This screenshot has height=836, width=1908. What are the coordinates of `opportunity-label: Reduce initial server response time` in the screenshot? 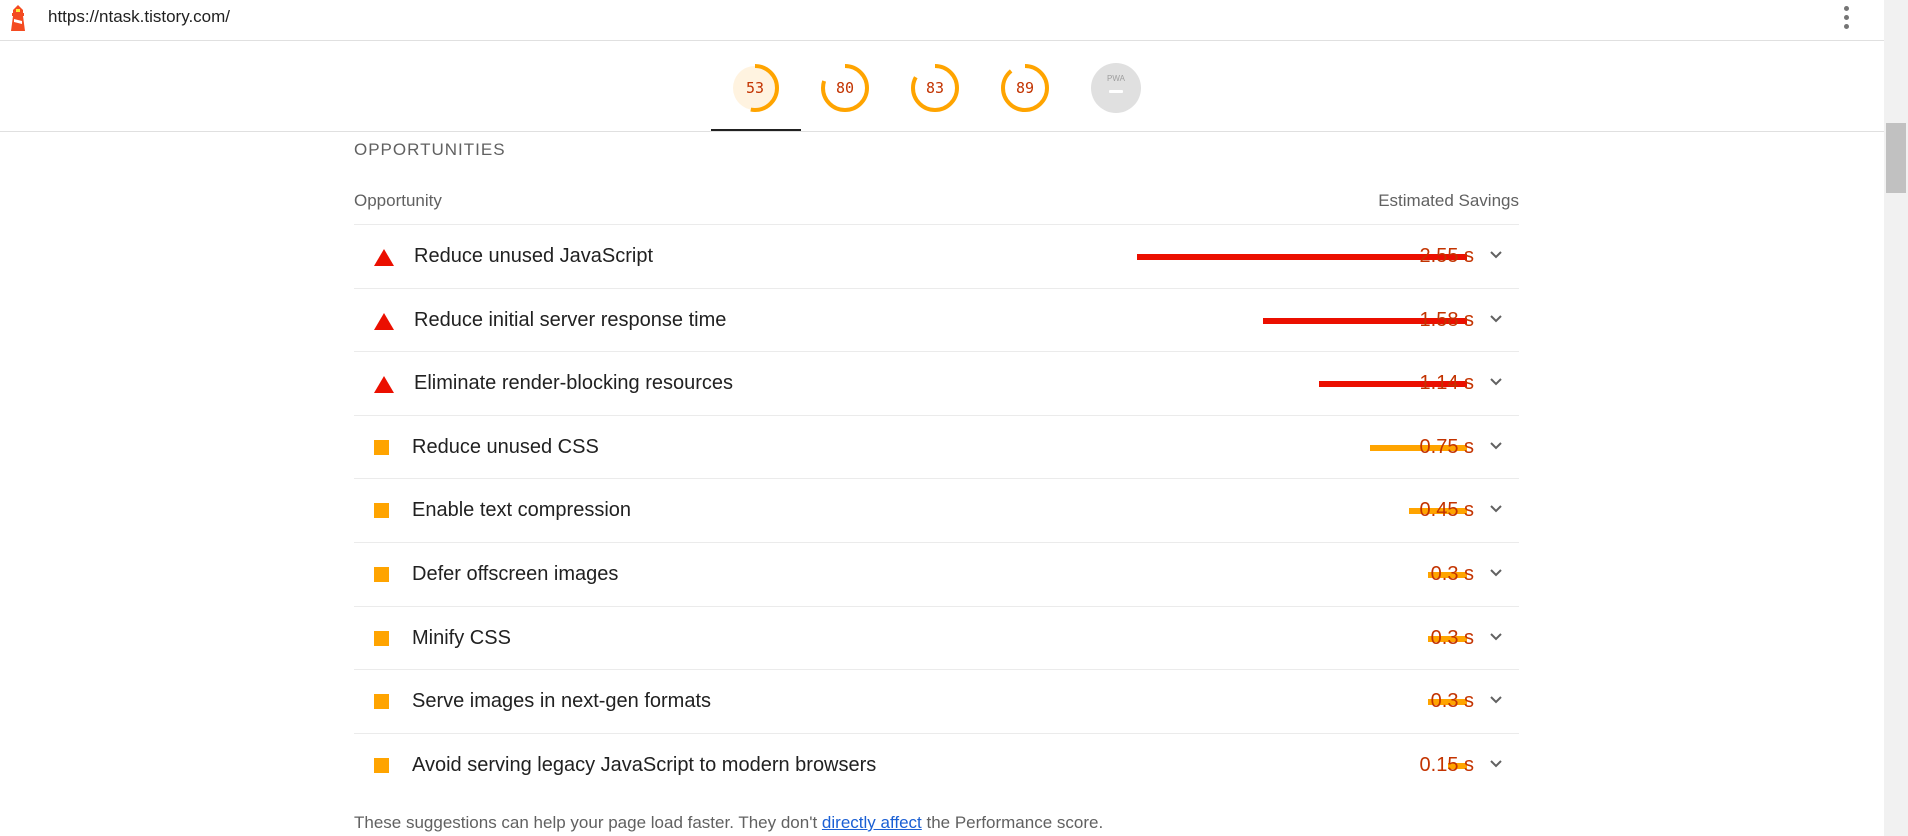 It's located at (570, 319).